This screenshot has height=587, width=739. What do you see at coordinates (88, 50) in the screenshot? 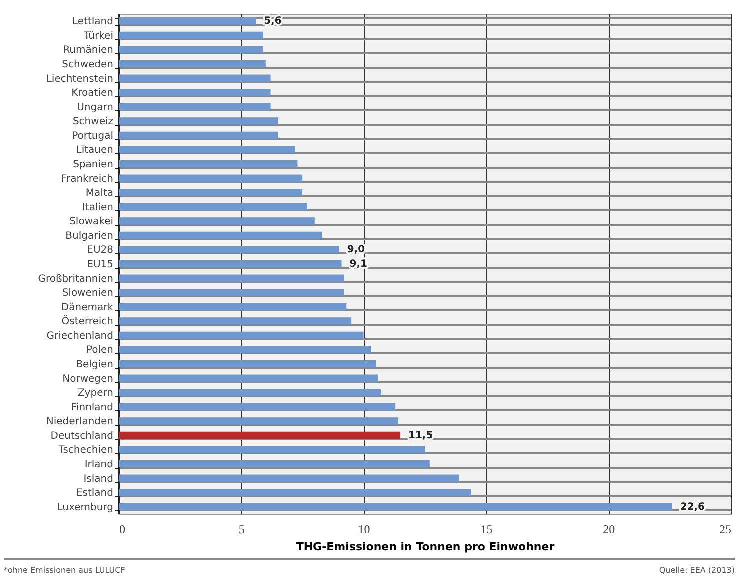
I see `y-tick-label: Rumänien` at bounding box center [88, 50].